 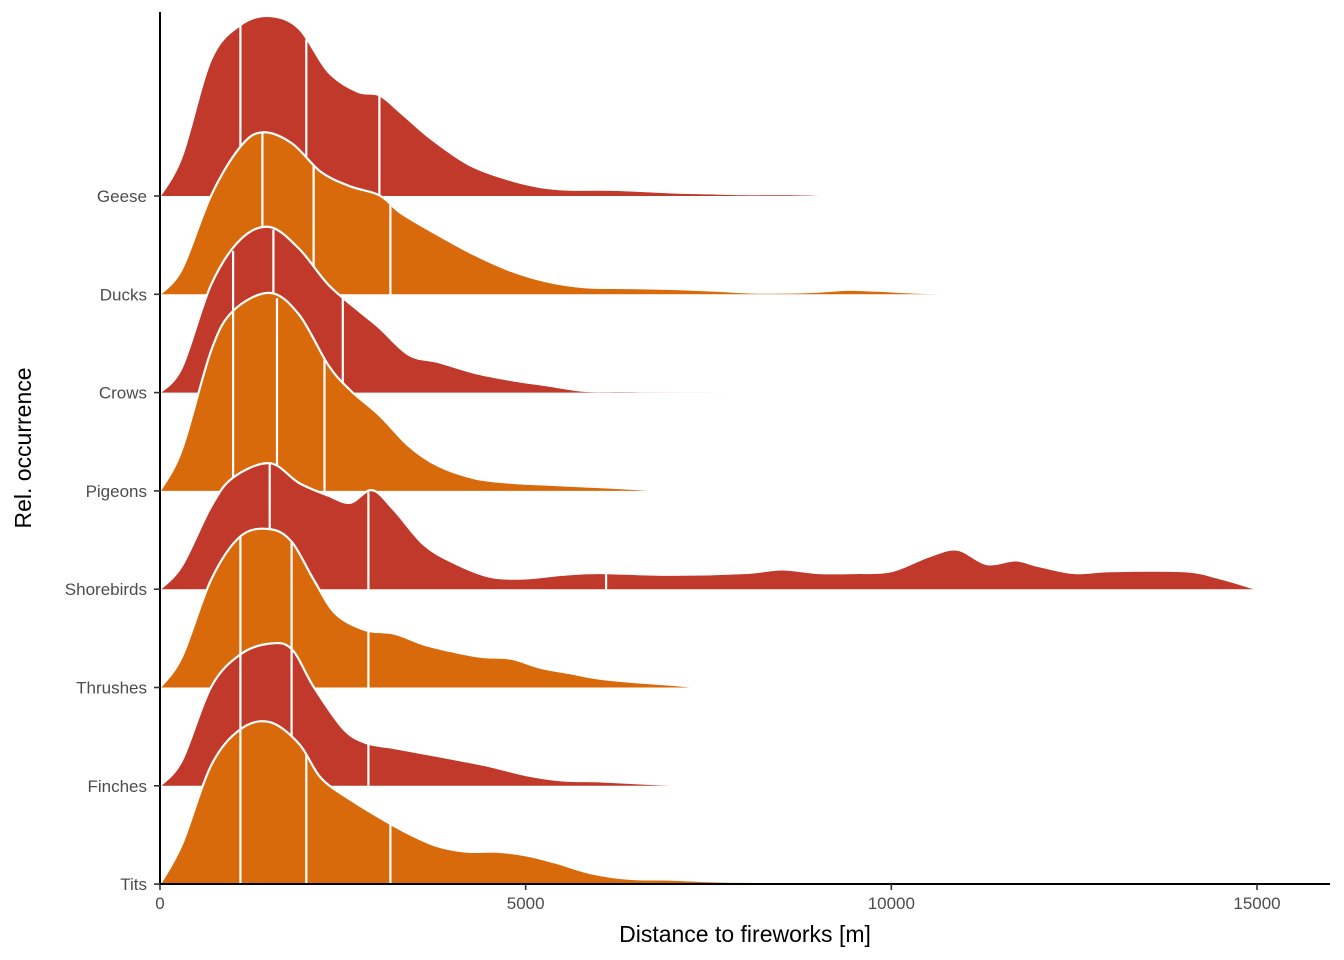 What do you see at coordinates (23, 447) in the screenshot?
I see `y-axis-title: Rel. occurrence` at bounding box center [23, 447].